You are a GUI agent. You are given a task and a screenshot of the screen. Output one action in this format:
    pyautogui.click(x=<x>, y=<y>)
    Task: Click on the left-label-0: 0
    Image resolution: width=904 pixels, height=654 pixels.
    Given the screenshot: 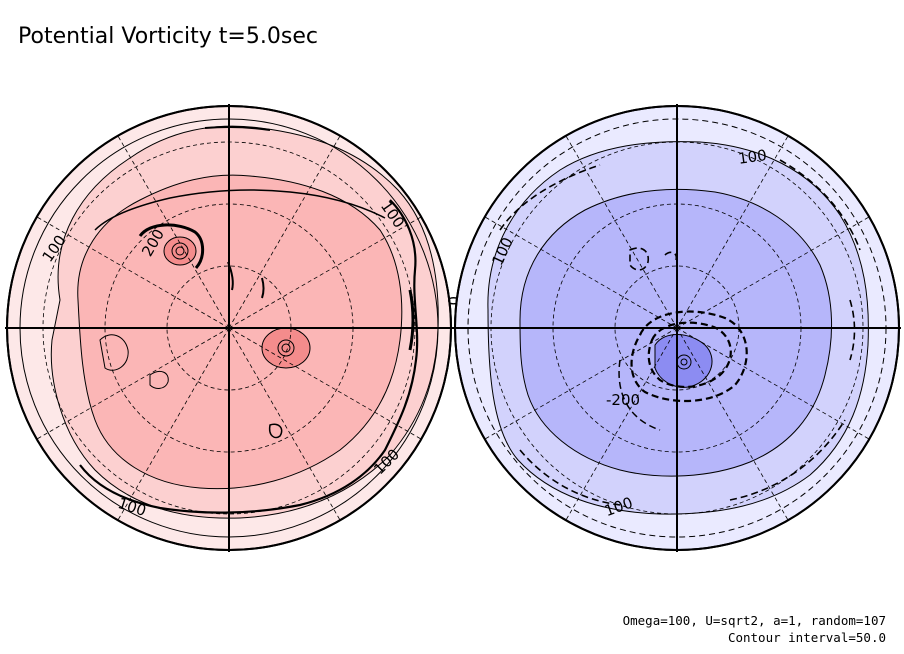 What is the action you would take?
    pyautogui.click(x=453, y=301)
    